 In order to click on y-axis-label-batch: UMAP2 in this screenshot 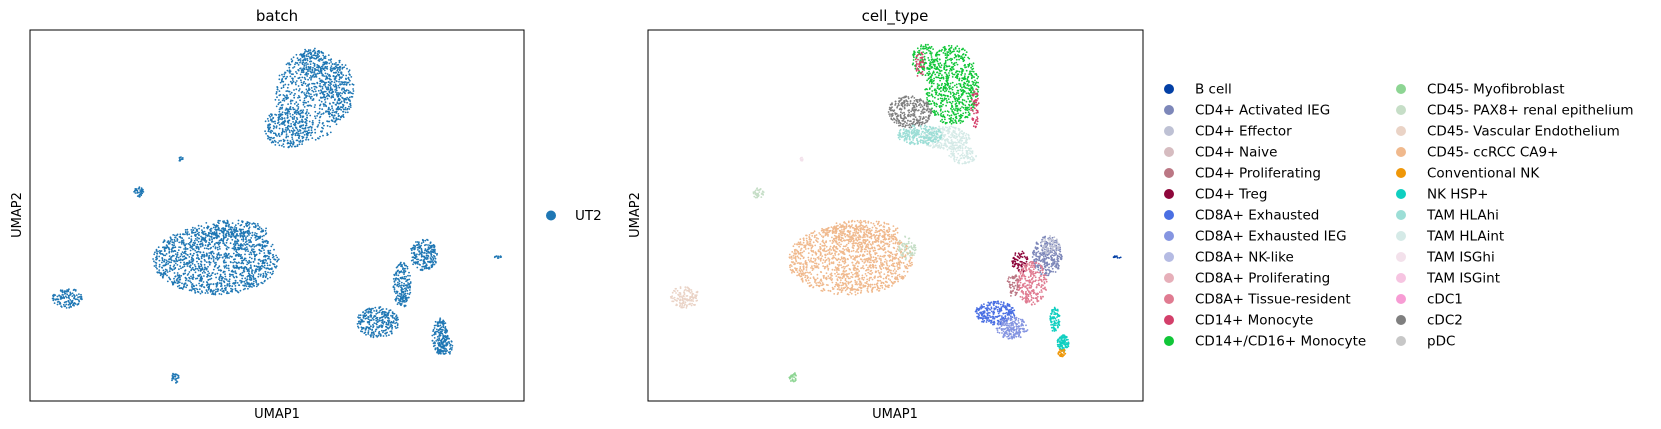, I will do `click(17, 215)`.